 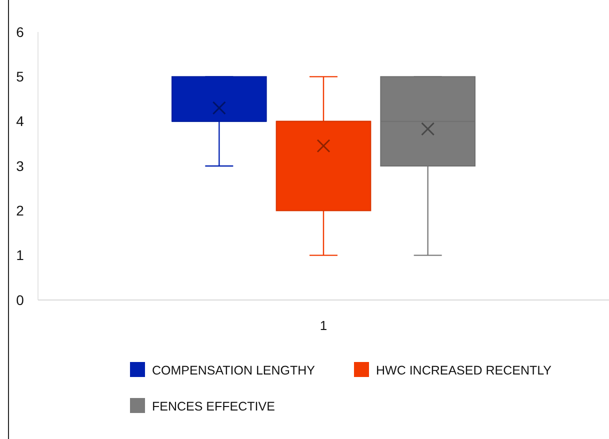 What do you see at coordinates (20, 32) in the screenshot?
I see `y-tick-label: 6` at bounding box center [20, 32].